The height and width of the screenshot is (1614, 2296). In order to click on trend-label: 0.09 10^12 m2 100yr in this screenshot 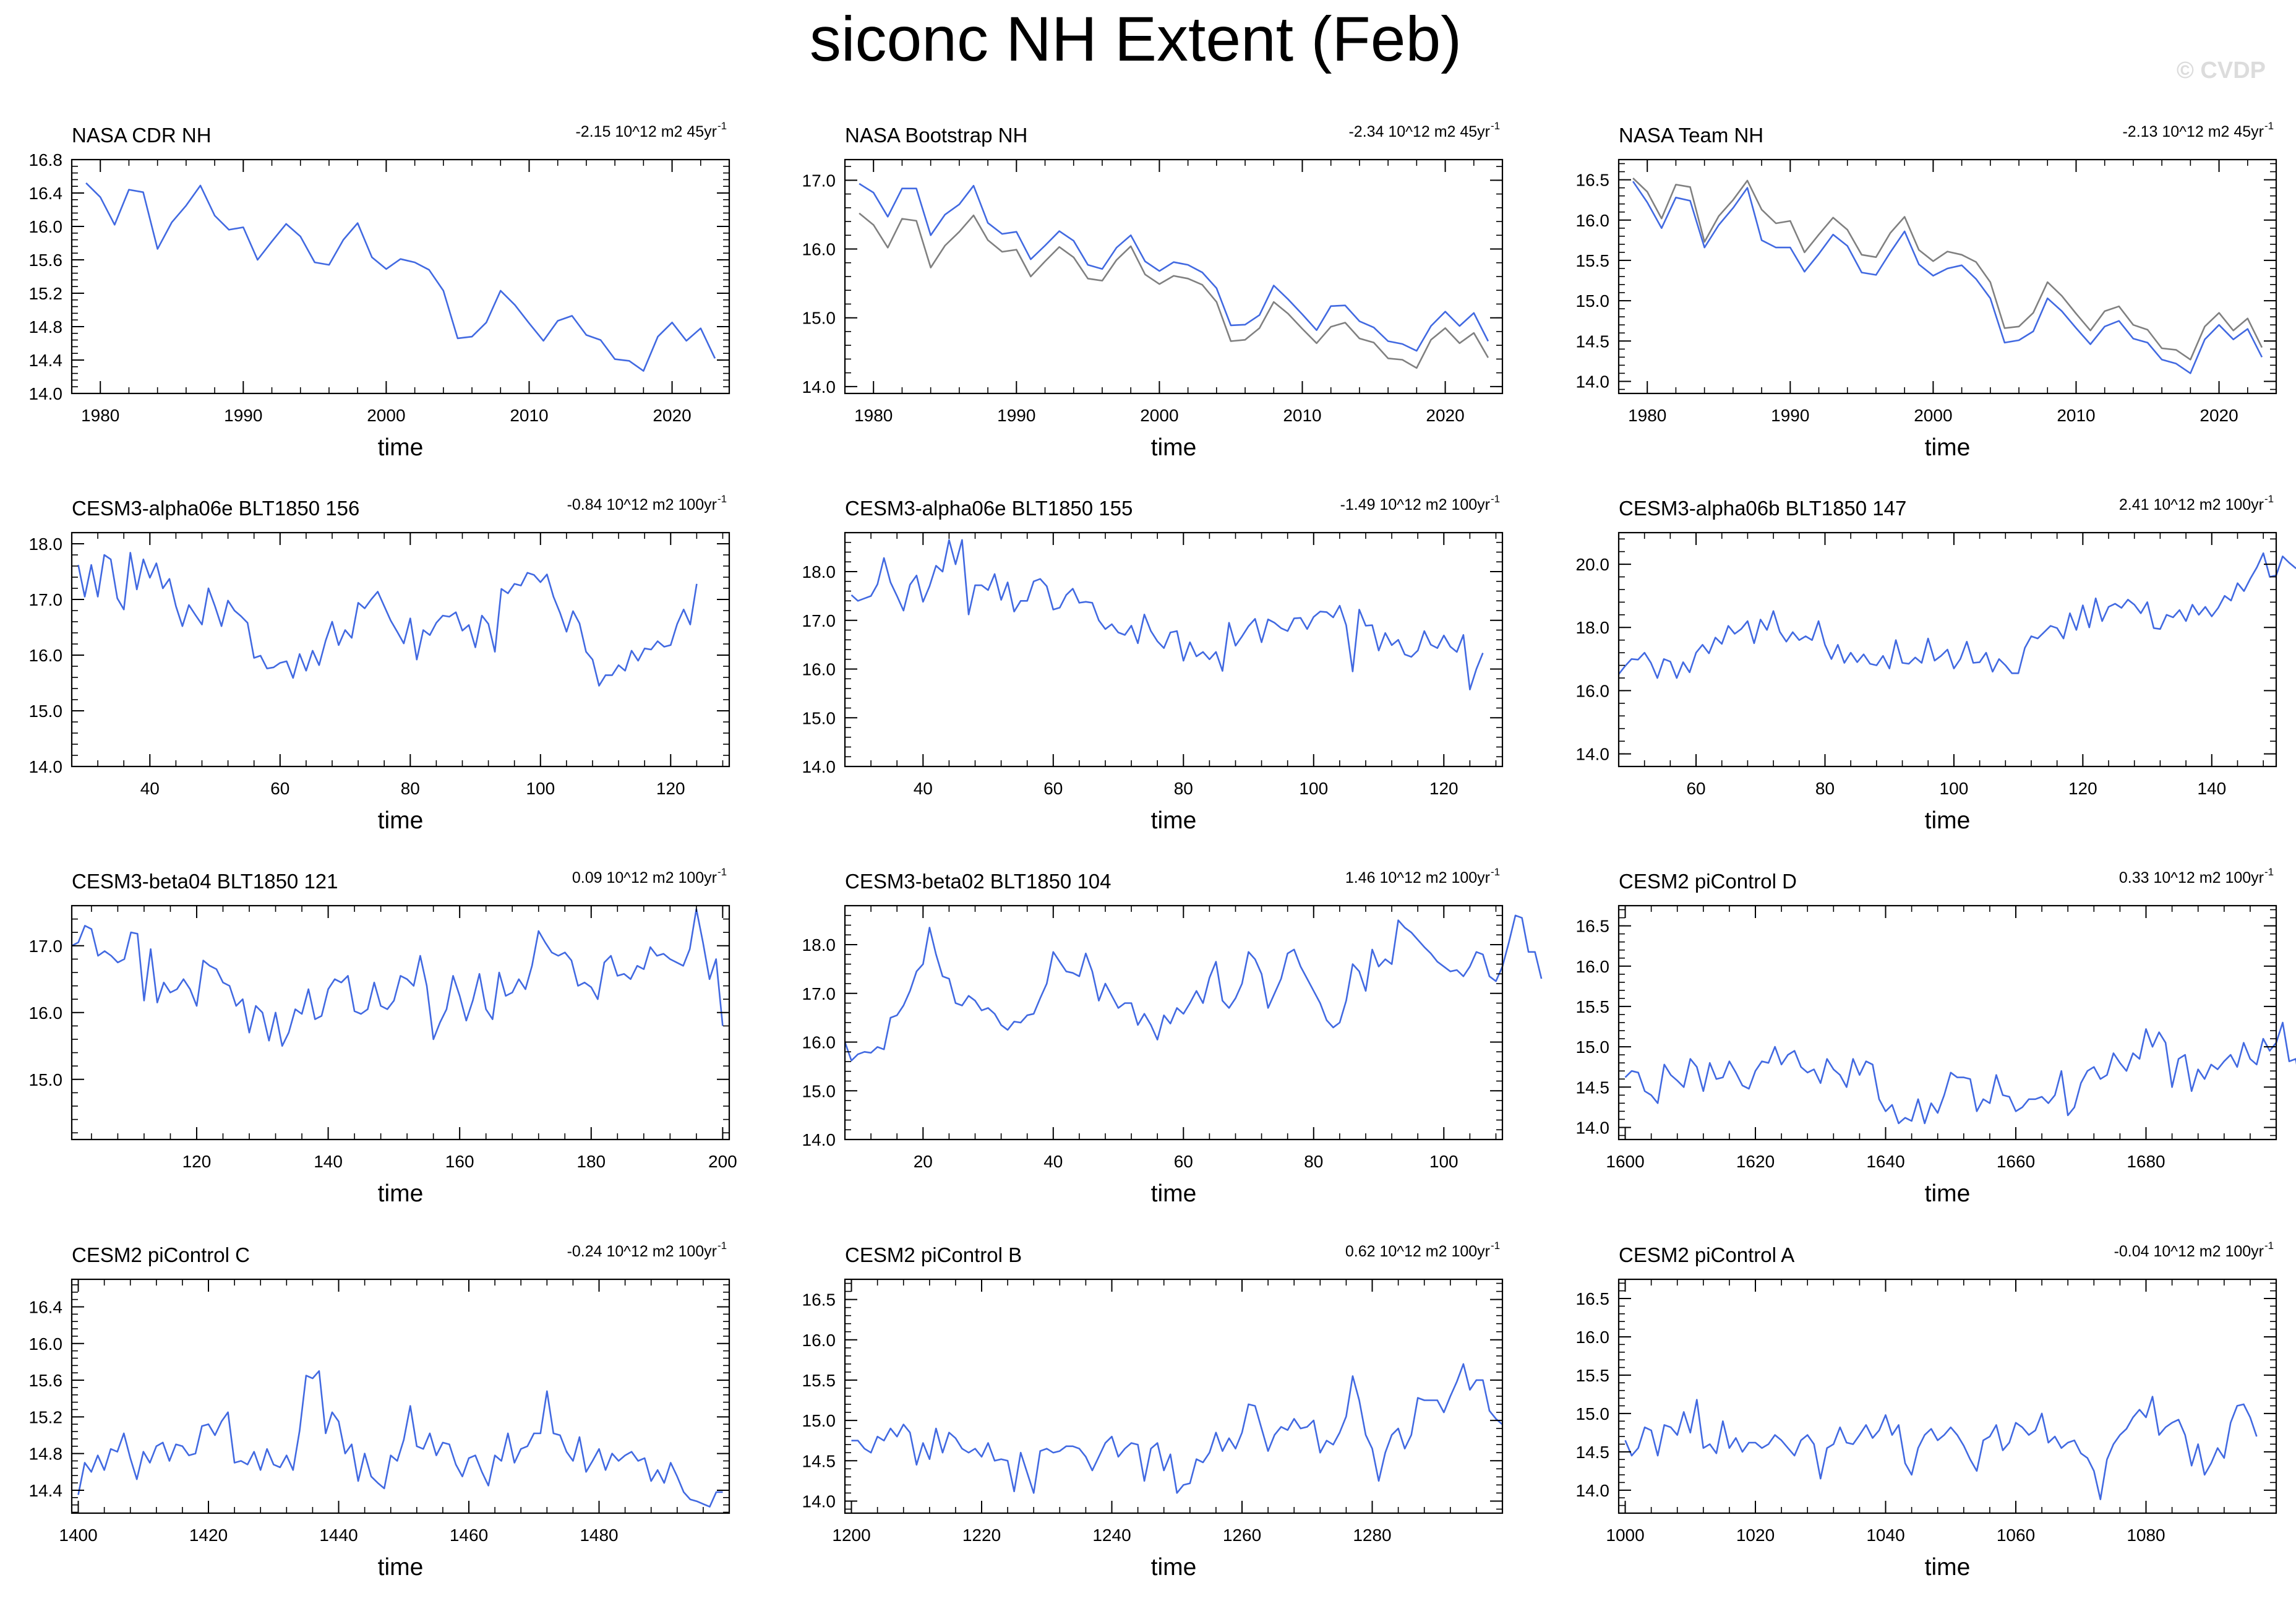, I will do `click(644, 877)`.